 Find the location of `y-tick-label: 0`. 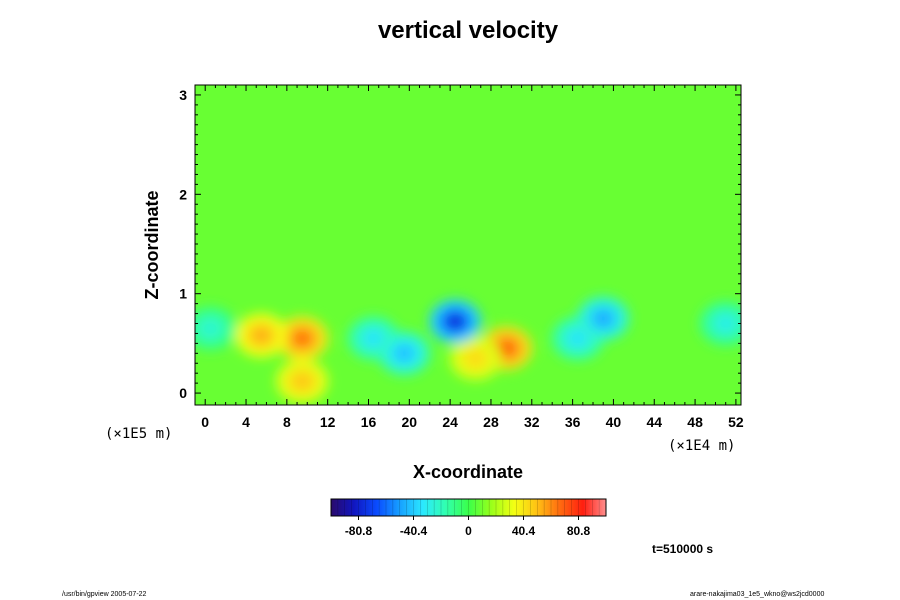

y-tick-label: 0 is located at coordinates (183, 393).